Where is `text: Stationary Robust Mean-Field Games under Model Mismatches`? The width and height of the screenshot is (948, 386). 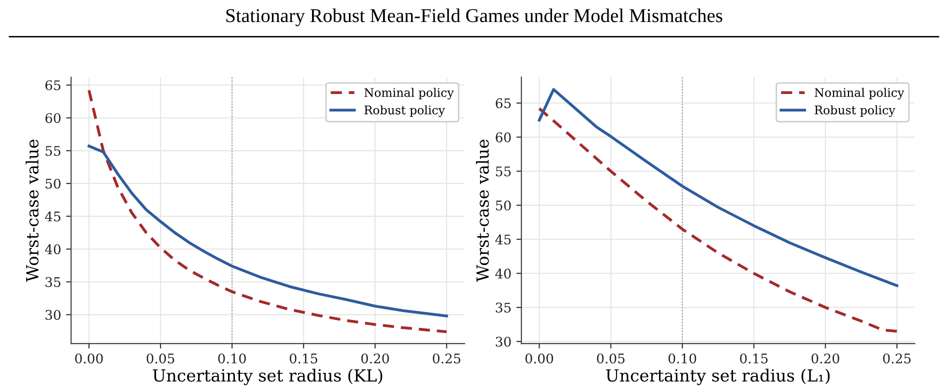 text: Stationary Robust Mean-Field Games under Model Mismatches is located at coordinates (474, 17).